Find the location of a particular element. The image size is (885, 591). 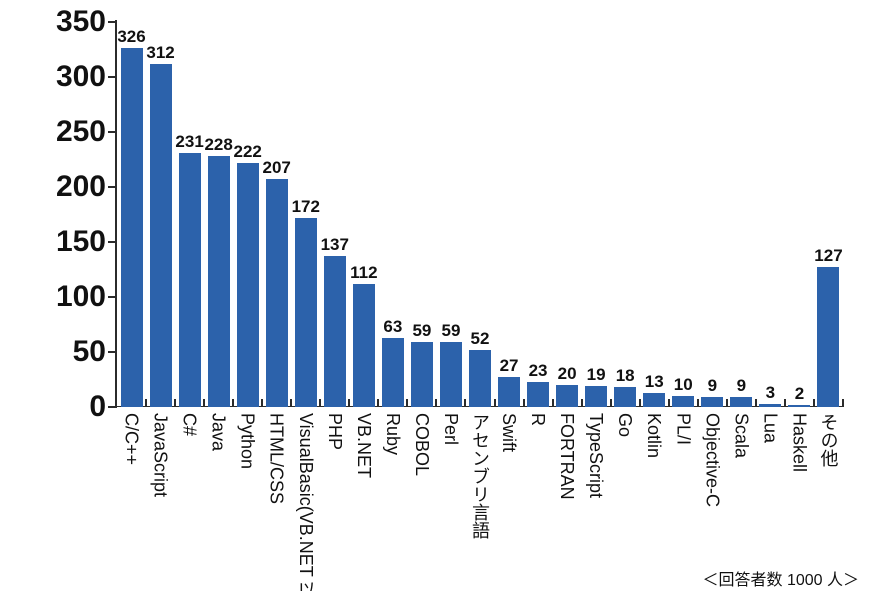

bar-value-label: 2 is located at coordinates (799, 393).